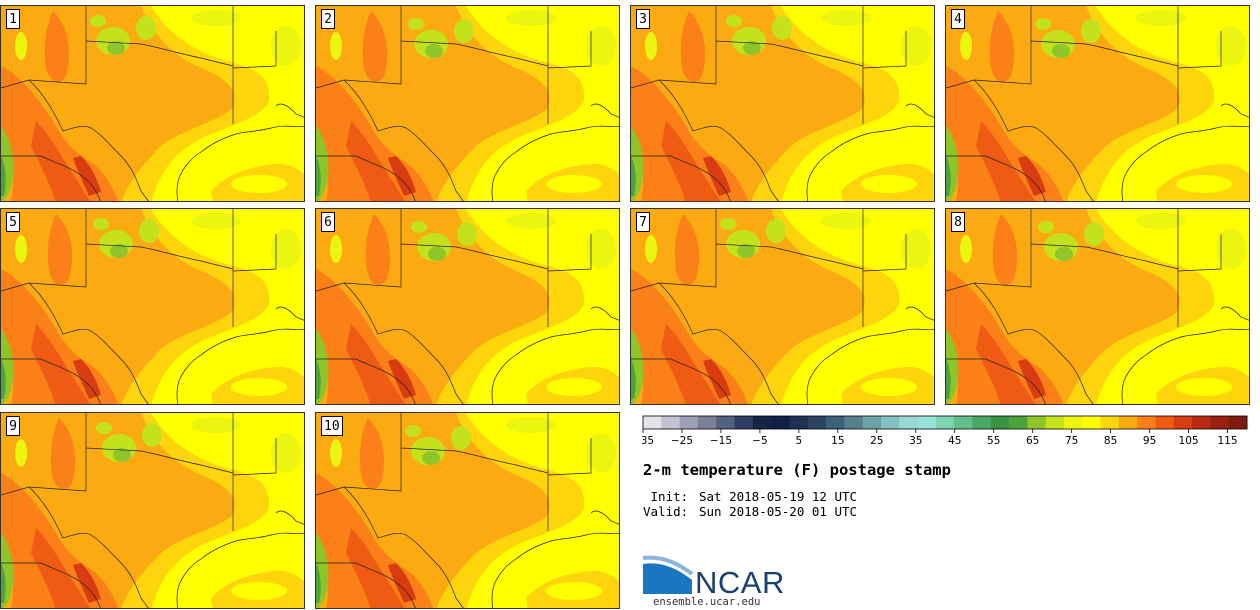 This screenshot has height=610, width=1260. What do you see at coordinates (1032, 441) in the screenshot?
I see `colorbar-tick-label: 65` at bounding box center [1032, 441].